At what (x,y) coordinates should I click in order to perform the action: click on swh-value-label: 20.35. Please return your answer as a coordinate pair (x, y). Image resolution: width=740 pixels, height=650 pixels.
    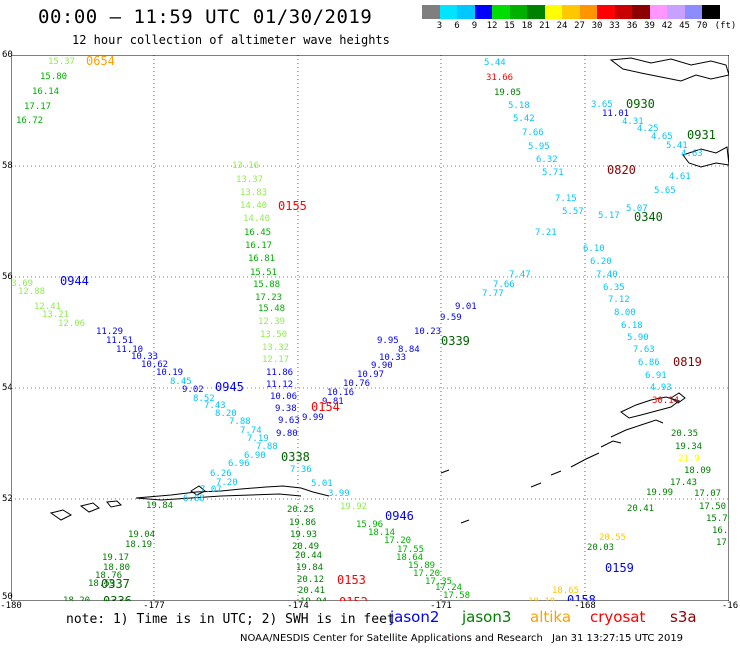
    Looking at the image, I should click on (684, 434).